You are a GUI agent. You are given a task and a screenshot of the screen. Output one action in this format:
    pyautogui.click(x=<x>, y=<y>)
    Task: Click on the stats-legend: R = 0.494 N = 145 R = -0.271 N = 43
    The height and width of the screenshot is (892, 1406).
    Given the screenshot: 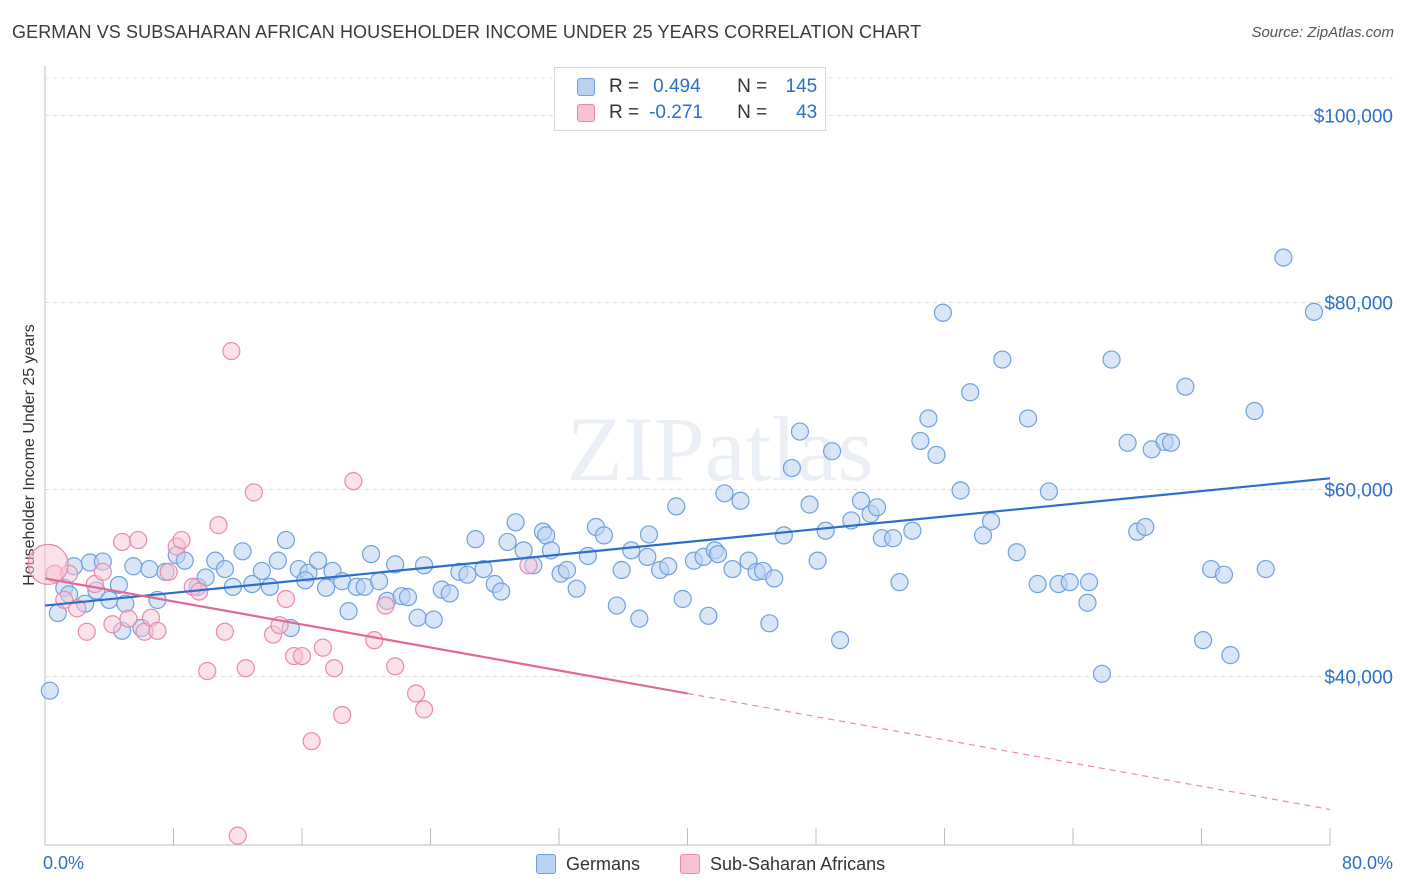 What is the action you would take?
    pyautogui.click(x=690, y=99)
    